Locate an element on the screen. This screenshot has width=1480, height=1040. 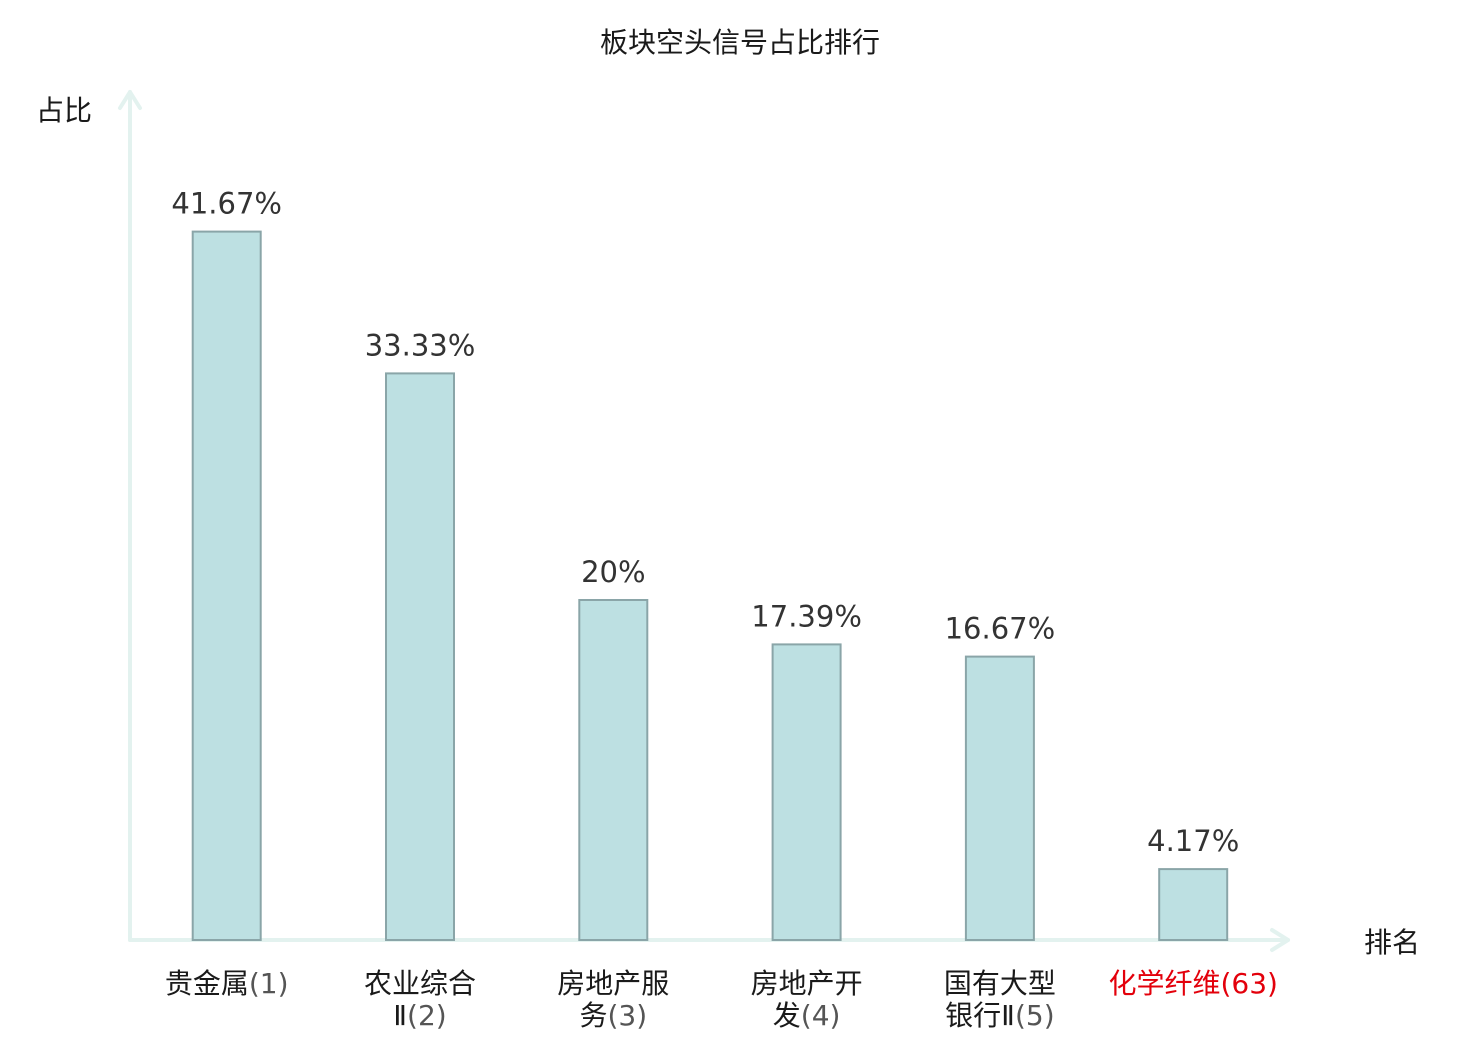
category-label: 农业综合 is located at coordinates (420, 983).